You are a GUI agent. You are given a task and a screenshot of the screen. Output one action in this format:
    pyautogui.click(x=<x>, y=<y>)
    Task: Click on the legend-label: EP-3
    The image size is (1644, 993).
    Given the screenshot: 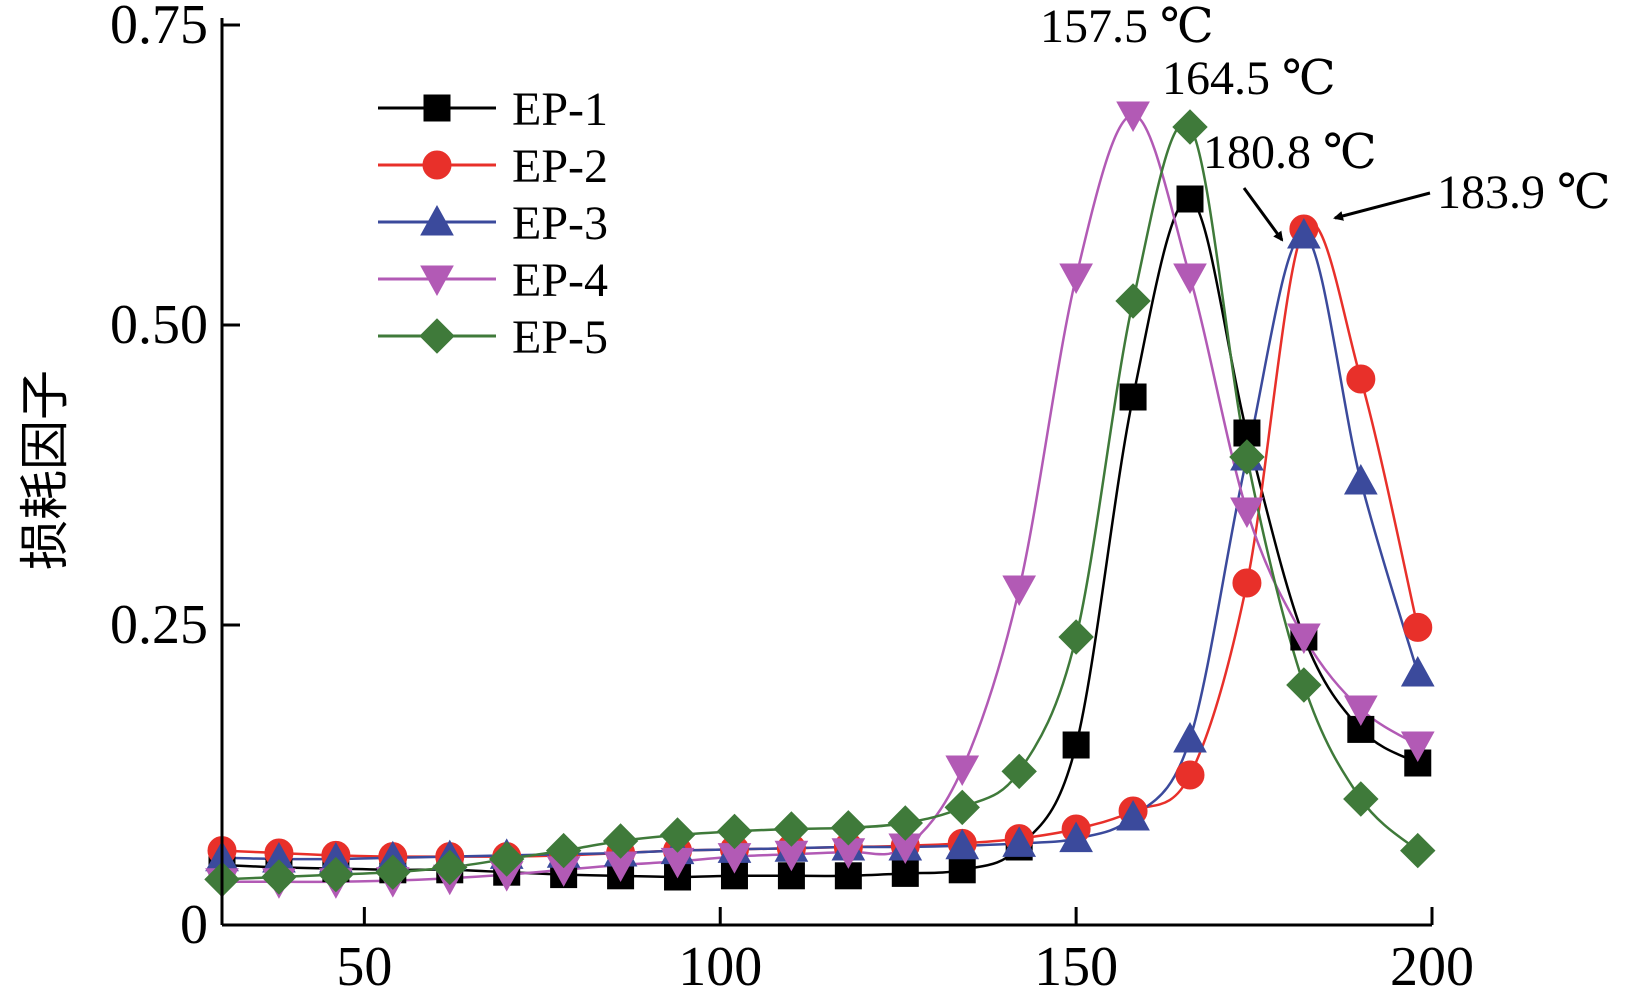 What is the action you would take?
    pyautogui.click(x=560, y=223)
    